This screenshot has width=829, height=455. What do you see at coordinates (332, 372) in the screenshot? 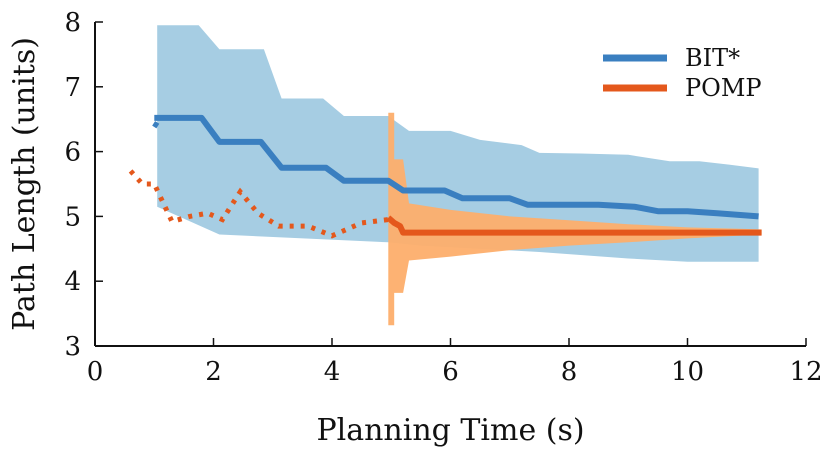
I see `x-tick-label: 4` at bounding box center [332, 372].